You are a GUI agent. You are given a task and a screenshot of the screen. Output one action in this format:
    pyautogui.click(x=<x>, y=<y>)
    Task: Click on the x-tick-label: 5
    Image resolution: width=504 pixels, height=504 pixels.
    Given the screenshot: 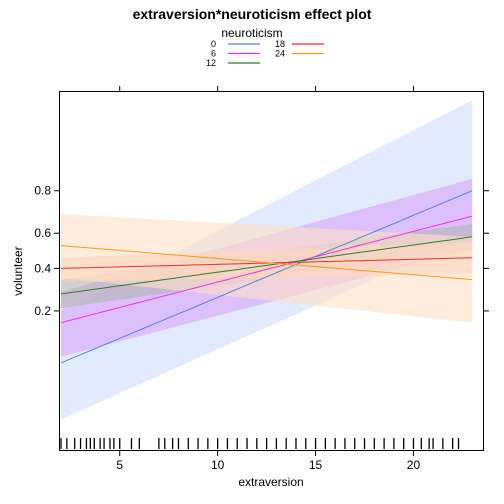 What is the action you would take?
    pyautogui.click(x=119, y=465)
    